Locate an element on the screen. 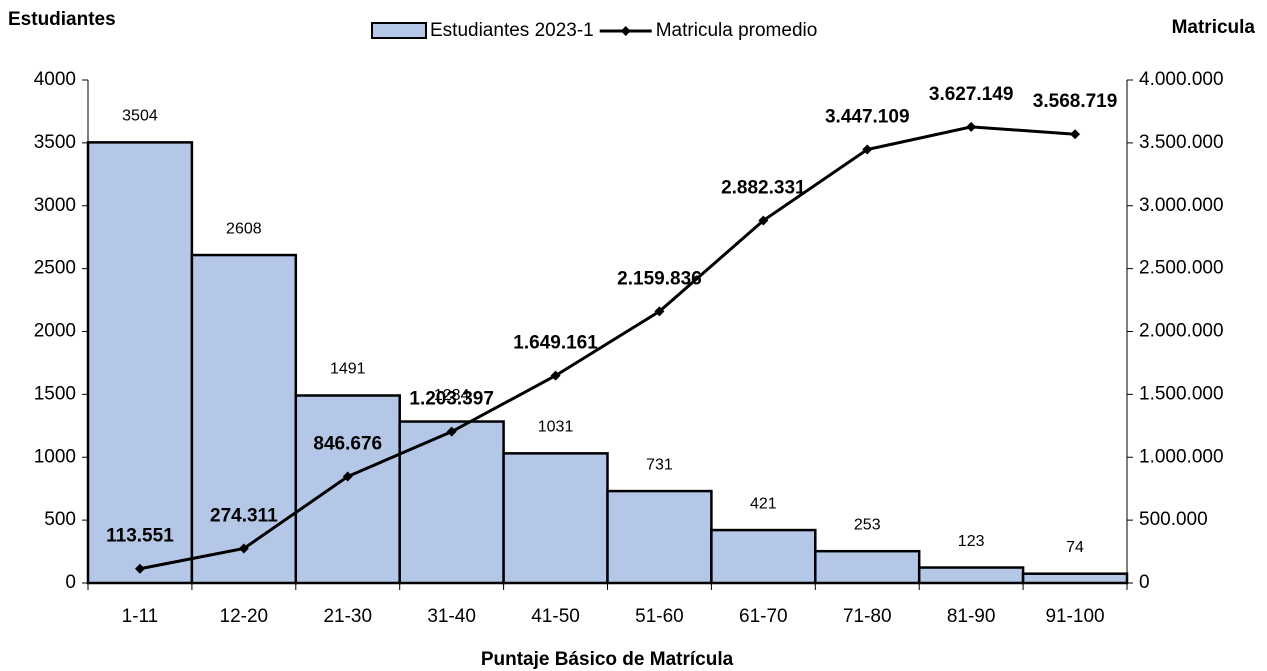 The image size is (1267, 671). bar-value-label: 1284 is located at coordinates (452, 395).